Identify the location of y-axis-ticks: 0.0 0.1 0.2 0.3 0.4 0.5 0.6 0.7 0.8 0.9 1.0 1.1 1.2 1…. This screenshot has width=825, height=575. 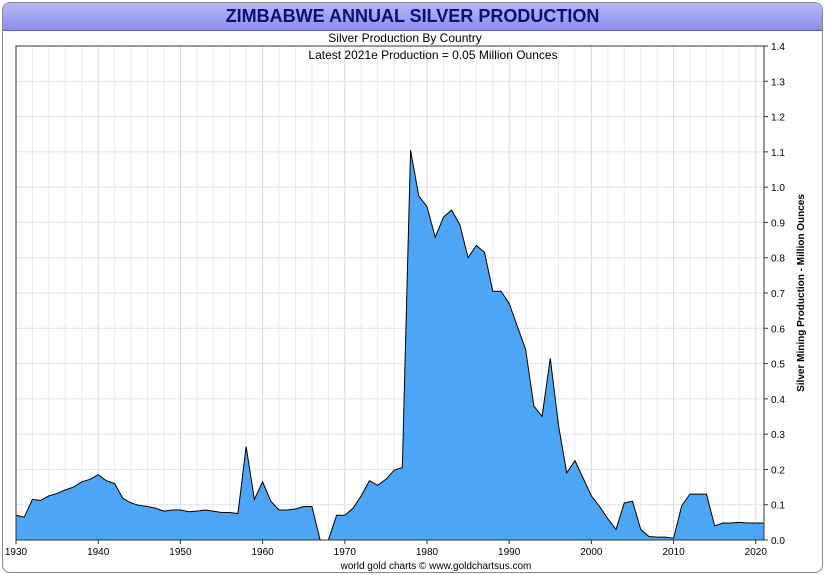
(774, 294).